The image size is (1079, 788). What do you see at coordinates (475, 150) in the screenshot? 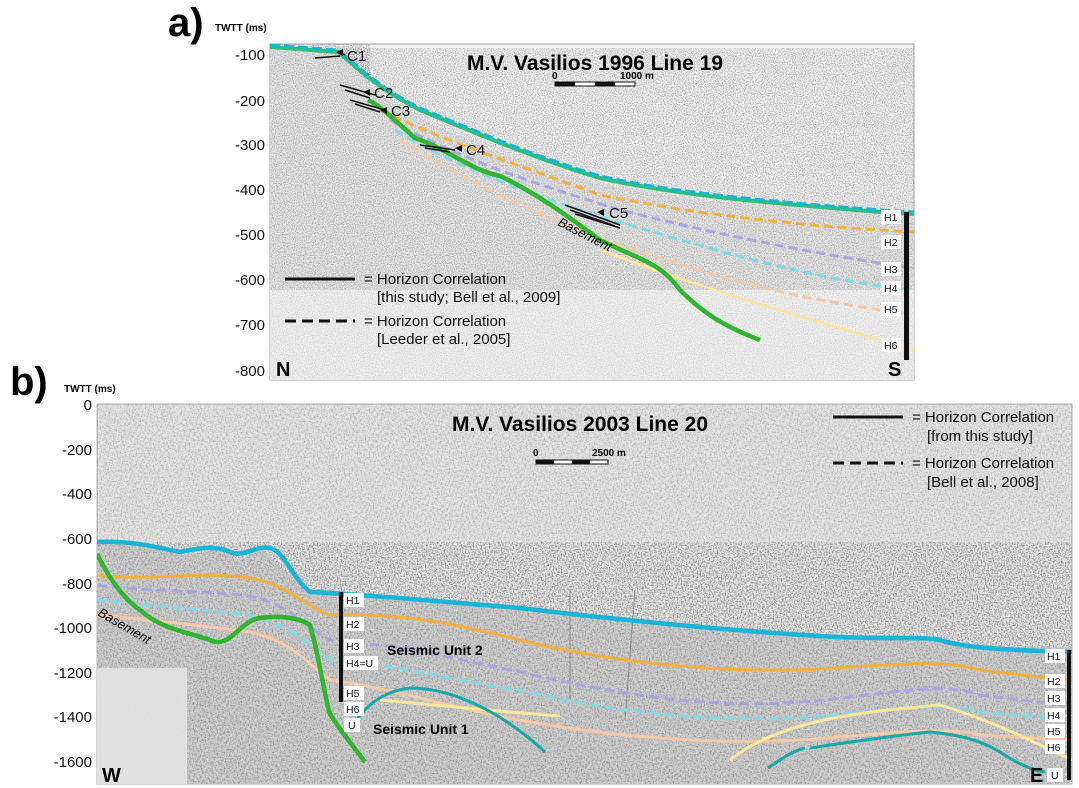
I see `callout-c4: C4` at bounding box center [475, 150].